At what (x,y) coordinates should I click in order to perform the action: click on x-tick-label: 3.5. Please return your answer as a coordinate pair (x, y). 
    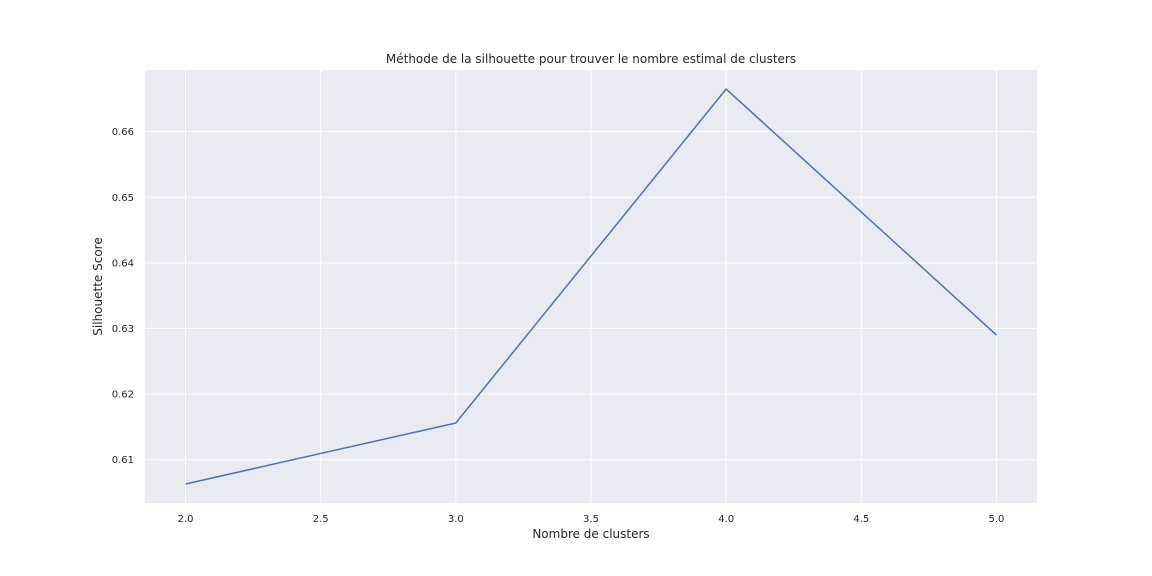
    Looking at the image, I should click on (591, 519).